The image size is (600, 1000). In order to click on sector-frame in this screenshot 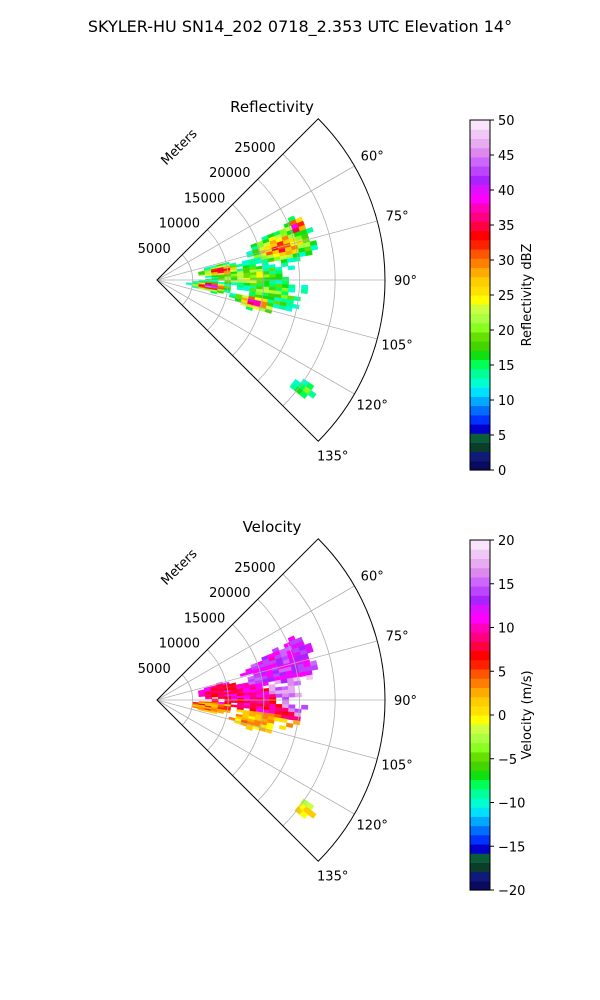, I will do `click(271, 700)`.